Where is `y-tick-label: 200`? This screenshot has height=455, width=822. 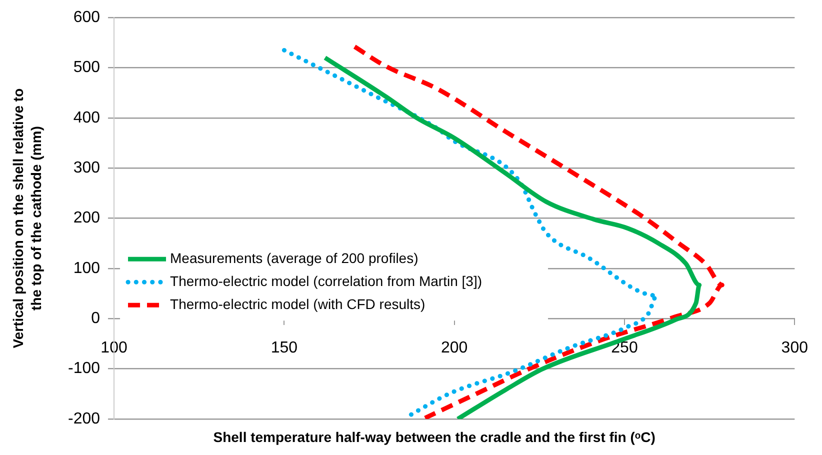
y-tick-label: 200 is located at coordinates (86, 218).